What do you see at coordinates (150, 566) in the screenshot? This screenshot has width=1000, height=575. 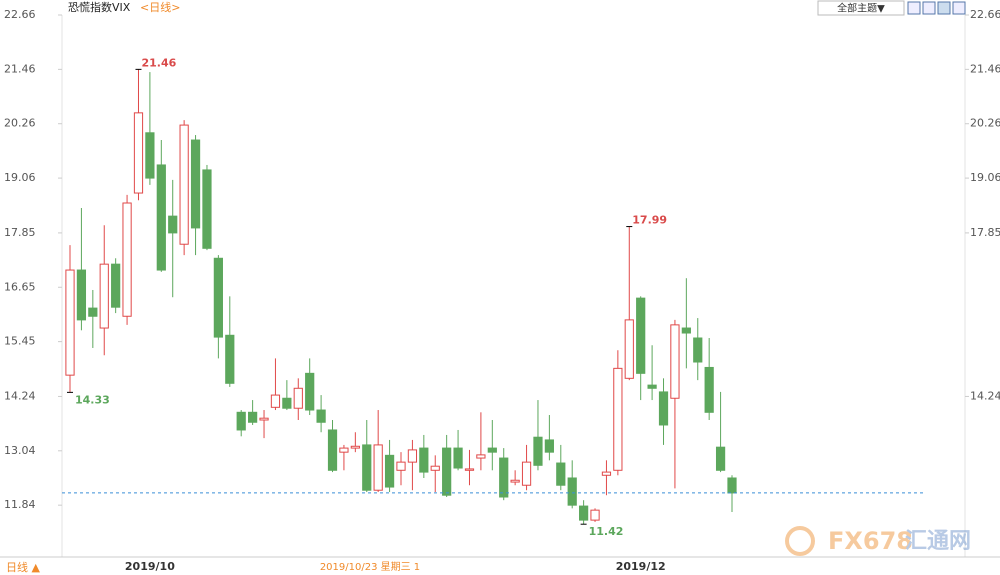 I see `x-tick-label: 2019/10` at bounding box center [150, 566].